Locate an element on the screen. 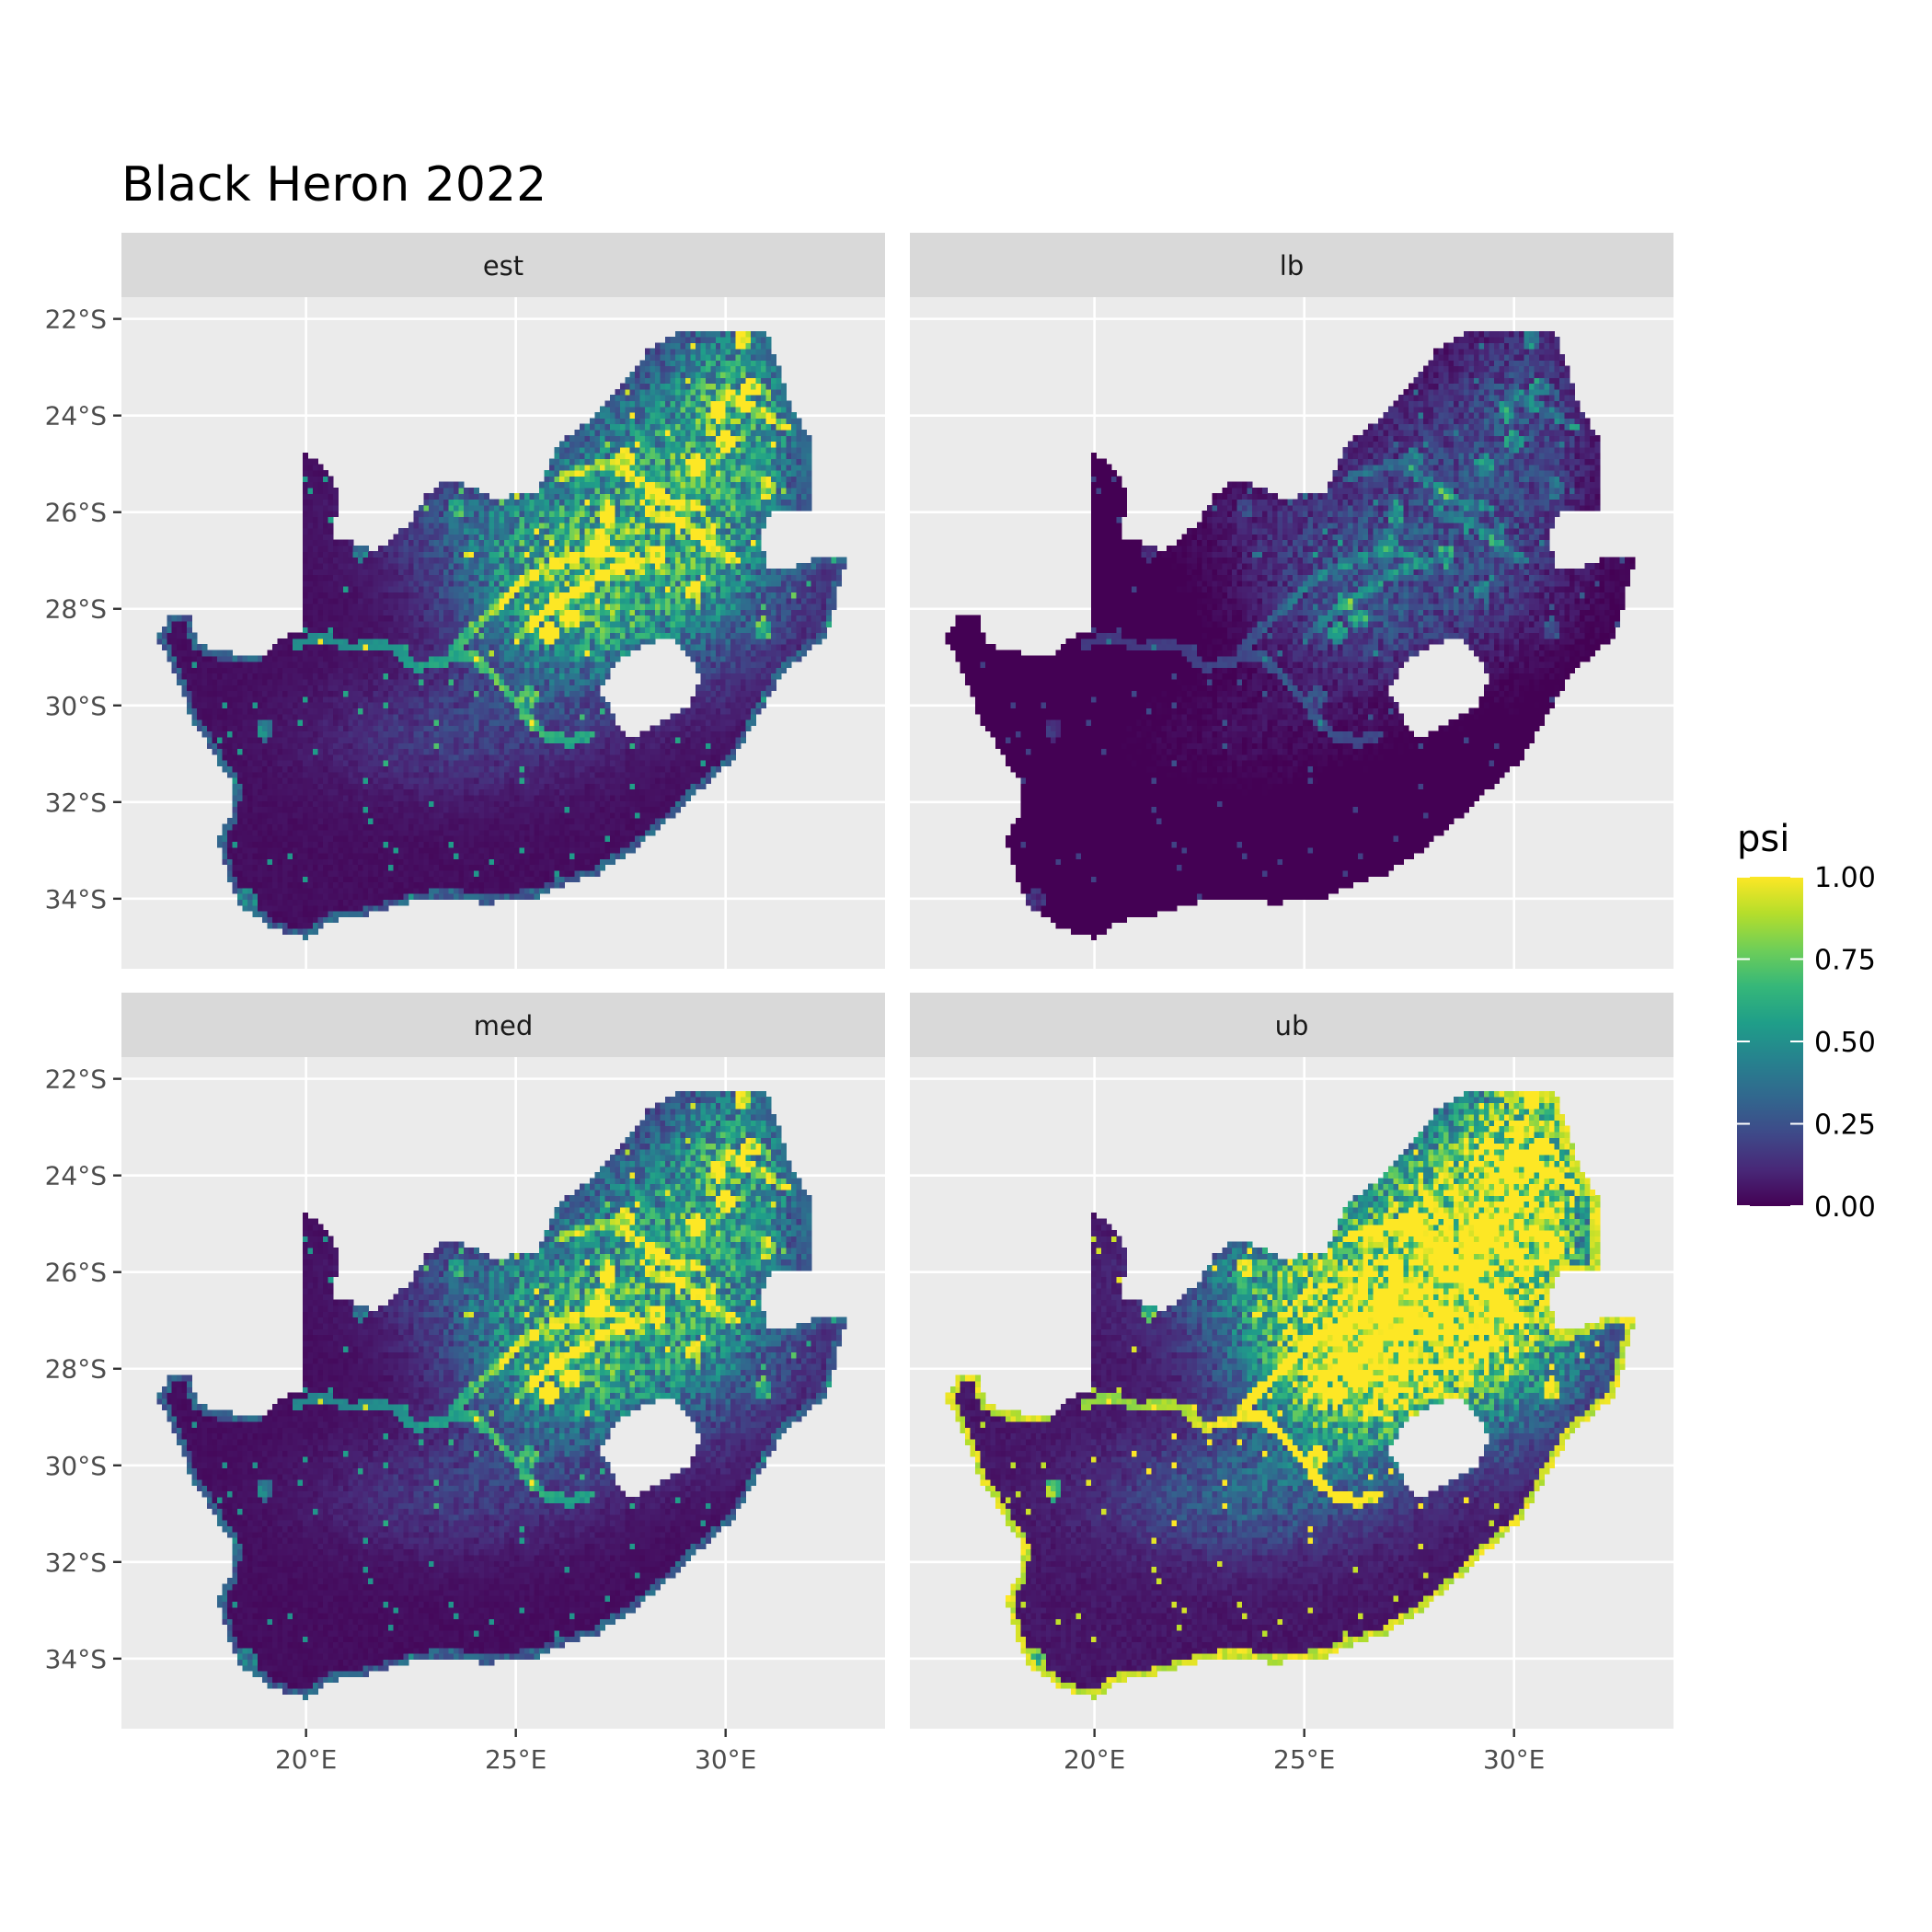 The width and height of the screenshot is (1932, 1932). legend-tick-label: 0.25 is located at coordinates (1845, 1126).